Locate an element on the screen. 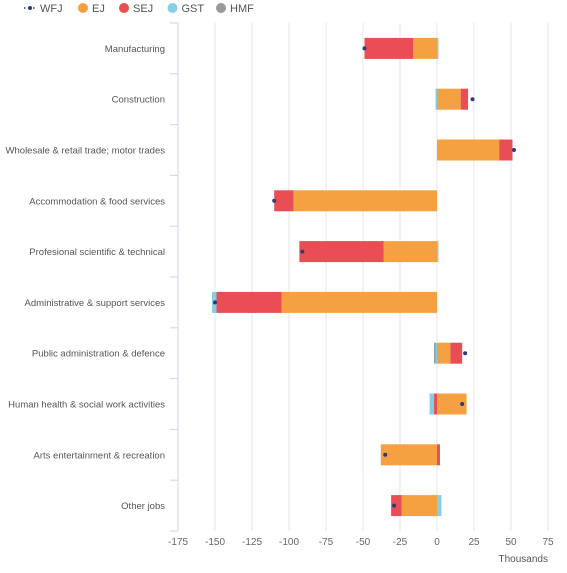 This screenshot has width=567, height=573. x-tick-label-50: 50 is located at coordinates (511, 542).